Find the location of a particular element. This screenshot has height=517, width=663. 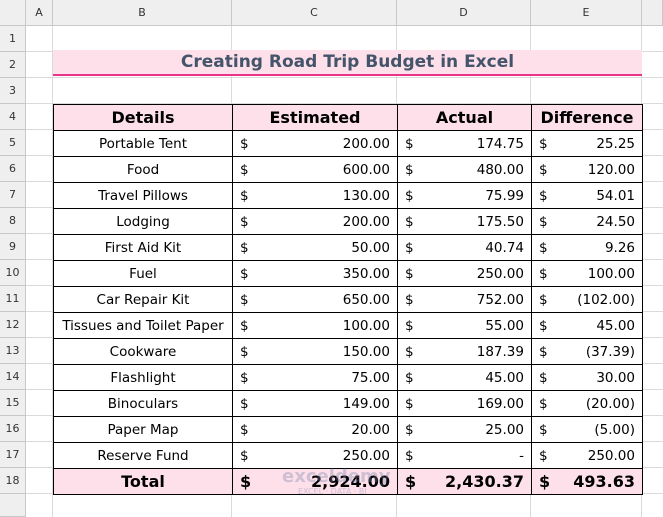

details-cell: Paper Map is located at coordinates (143, 429).